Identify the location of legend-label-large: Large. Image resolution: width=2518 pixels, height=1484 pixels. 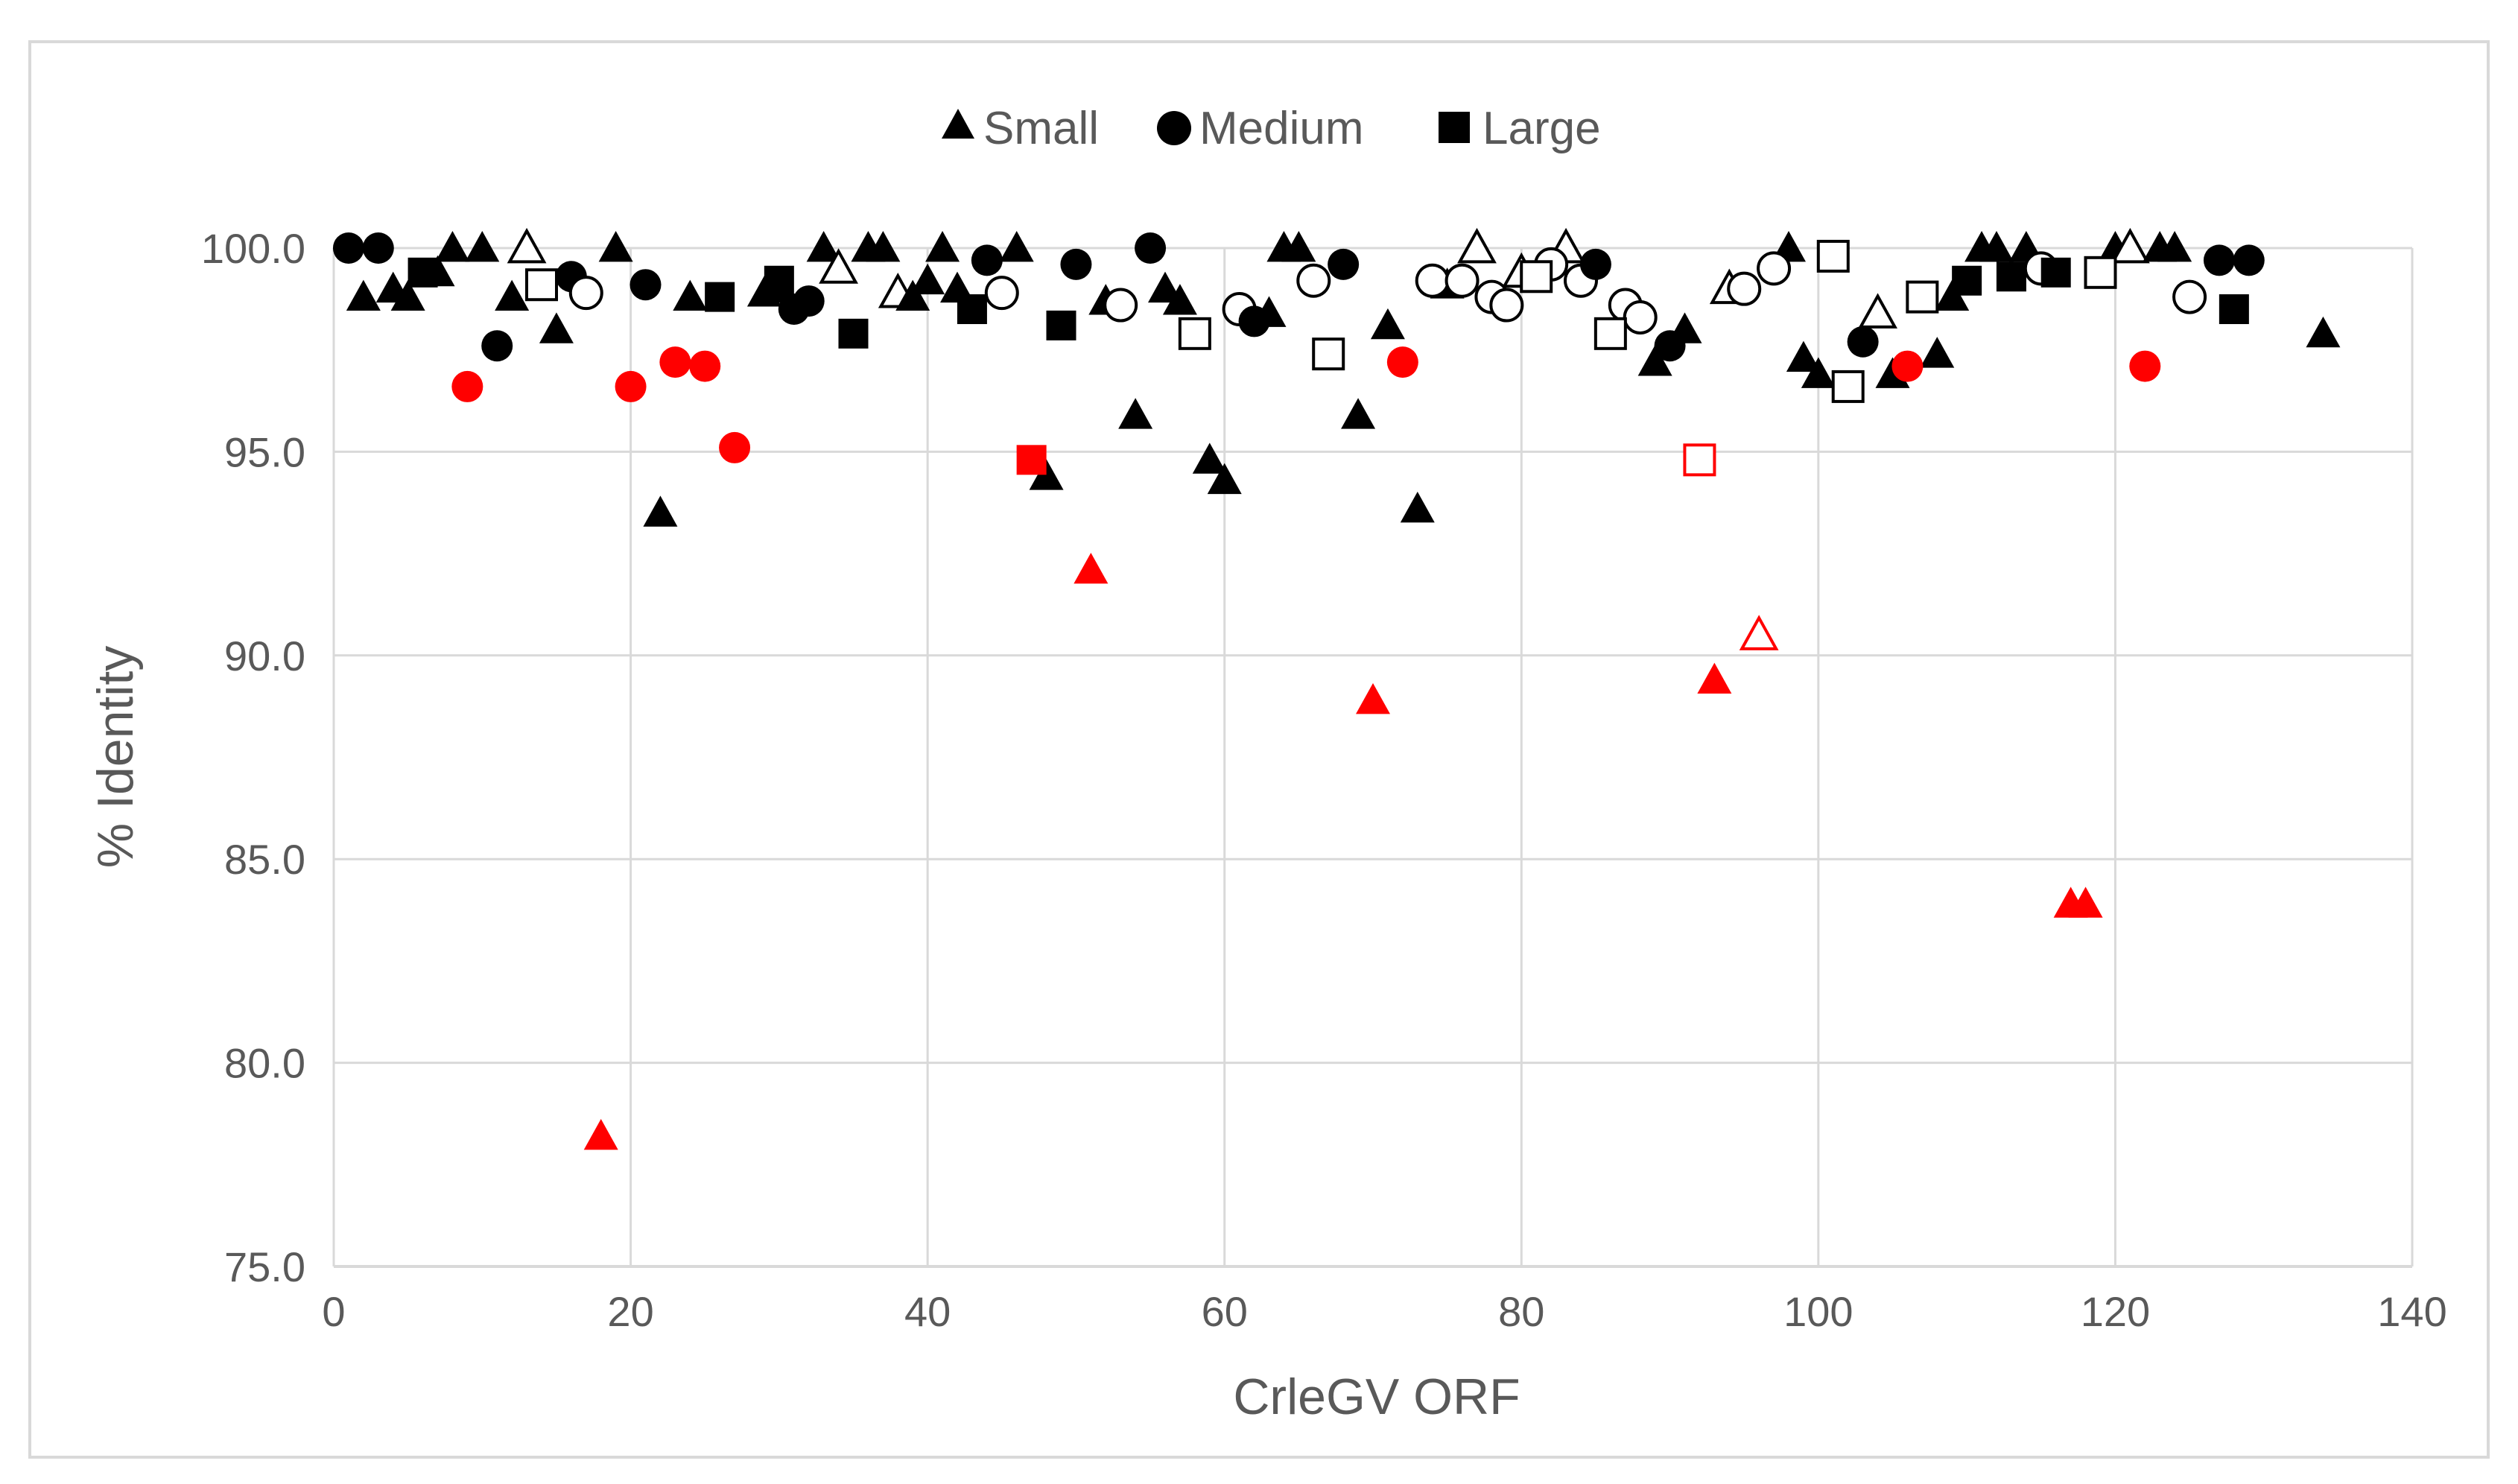
(1541, 129).